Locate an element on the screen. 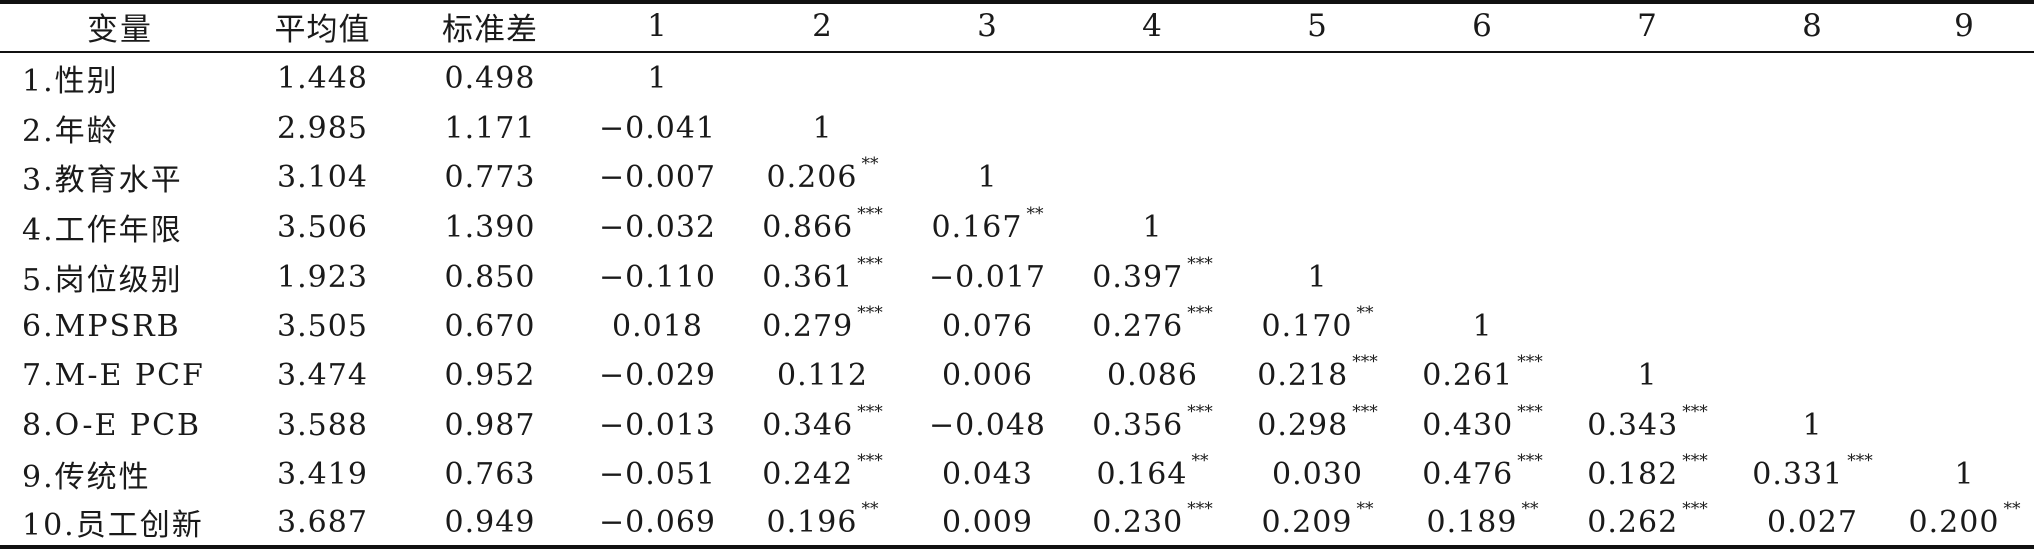  correlation-value: 0.086 is located at coordinates (1152, 375).